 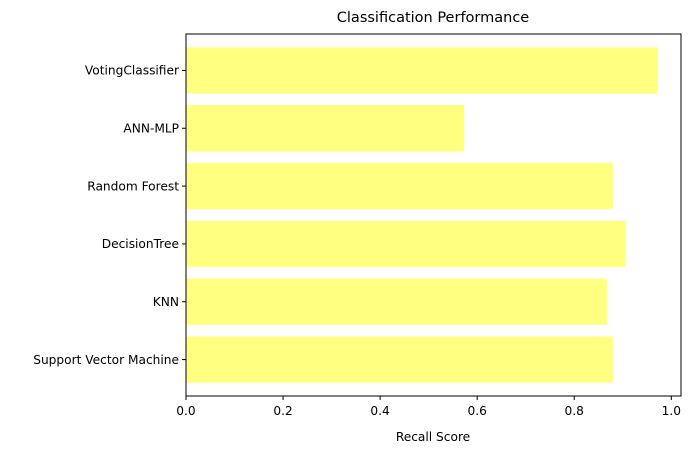 What do you see at coordinates (671, 411) in the screenshot?
I see `x-tick-label: 1.0` at bounding box center [671, 411].